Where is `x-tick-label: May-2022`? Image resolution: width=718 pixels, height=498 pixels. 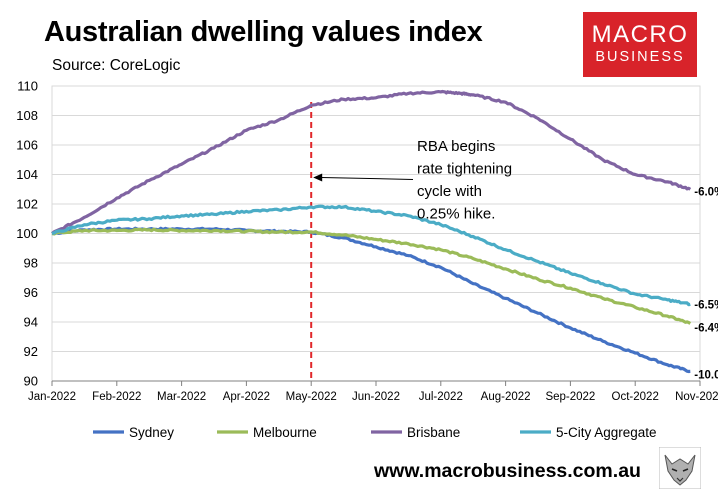 x-tick-label: May-2022 is located at coordinates (311, 397).